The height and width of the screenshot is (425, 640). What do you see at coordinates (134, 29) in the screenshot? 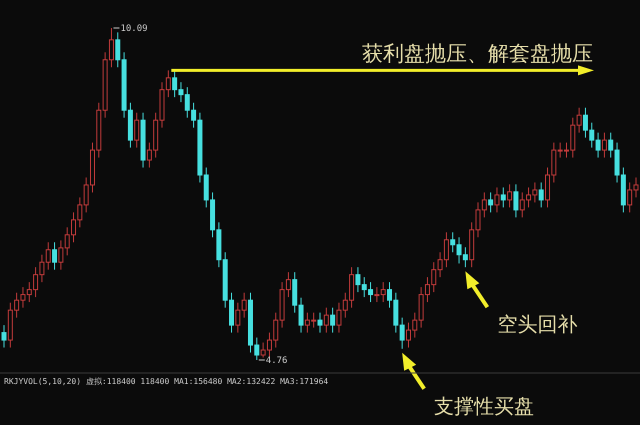
I see `annotation: 10.09` at bounding box center [134, 29].